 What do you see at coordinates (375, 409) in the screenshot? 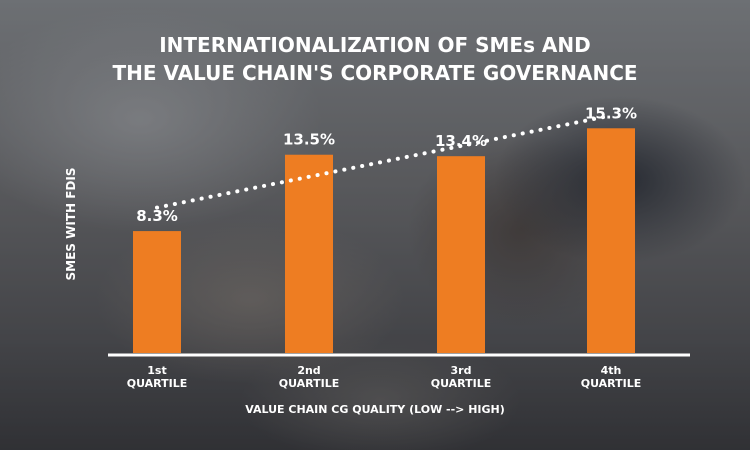
I see `x-axis-label: VALUE CHAIN CG QUALITY (LOW --> HIGH)` at bounding box center [375, 409].